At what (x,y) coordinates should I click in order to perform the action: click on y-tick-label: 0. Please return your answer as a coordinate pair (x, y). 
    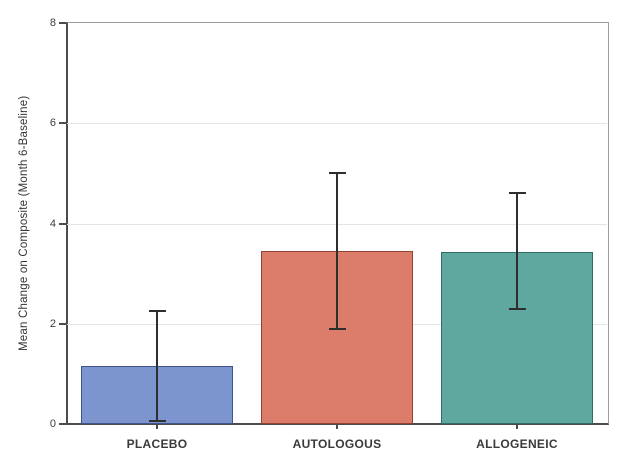
    Looking at the image, I should click on (52, 424).